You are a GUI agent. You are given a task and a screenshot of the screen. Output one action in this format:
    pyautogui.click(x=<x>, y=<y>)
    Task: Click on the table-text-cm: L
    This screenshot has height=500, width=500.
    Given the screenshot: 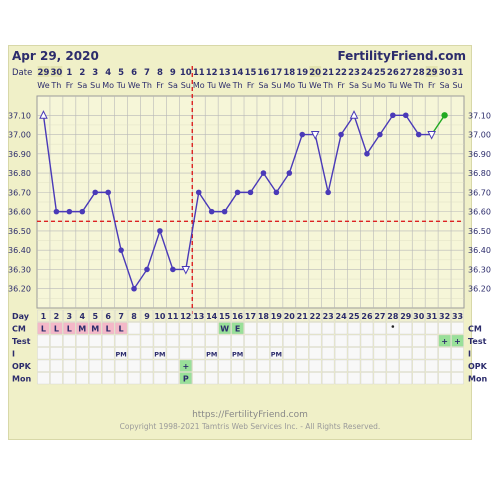 What is the action you would take?
    pyautogui.click(x=69, y=329)
    